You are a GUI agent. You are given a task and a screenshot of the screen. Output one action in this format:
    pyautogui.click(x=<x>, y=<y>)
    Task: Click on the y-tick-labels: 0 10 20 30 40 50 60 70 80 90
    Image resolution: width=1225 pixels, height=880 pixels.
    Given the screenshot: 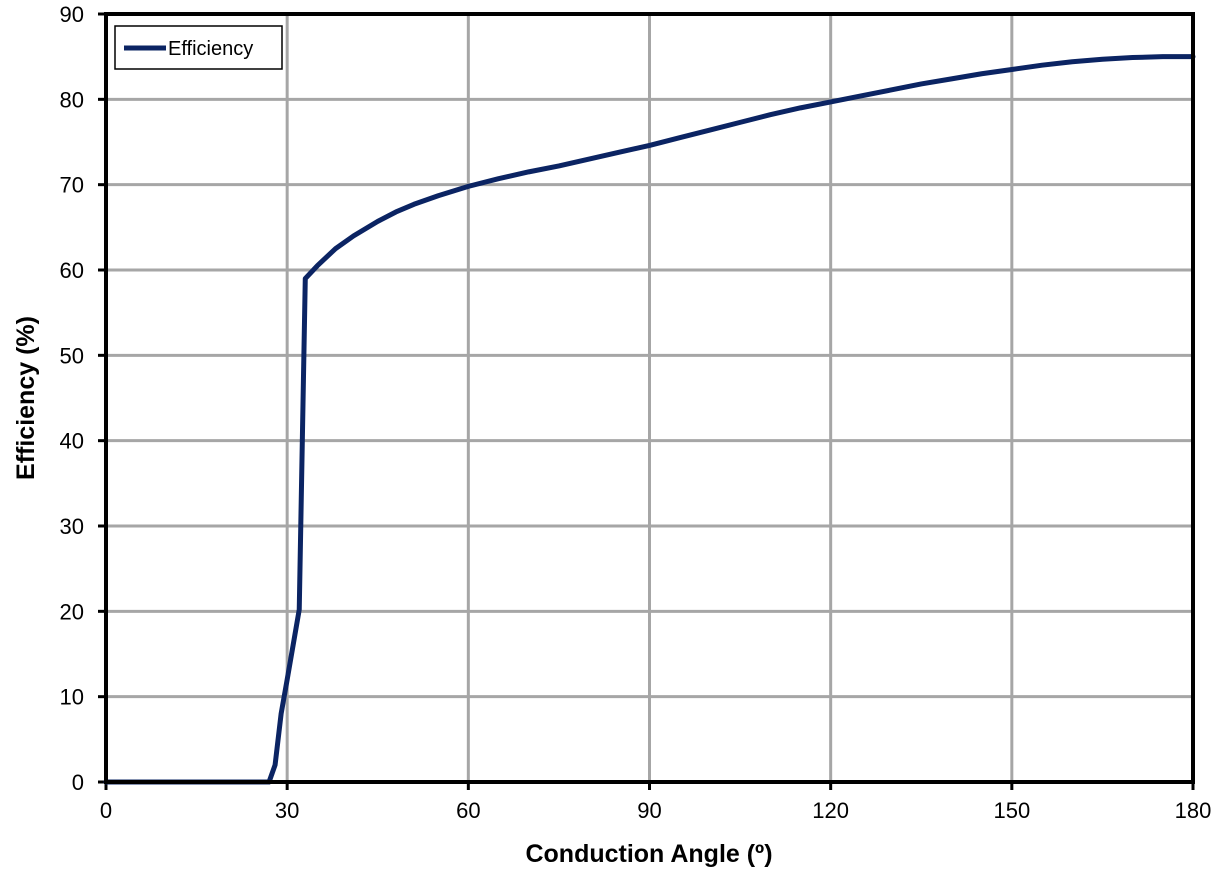 What is the action you would take?
    pyautogui.click(x=83, y=398)
    